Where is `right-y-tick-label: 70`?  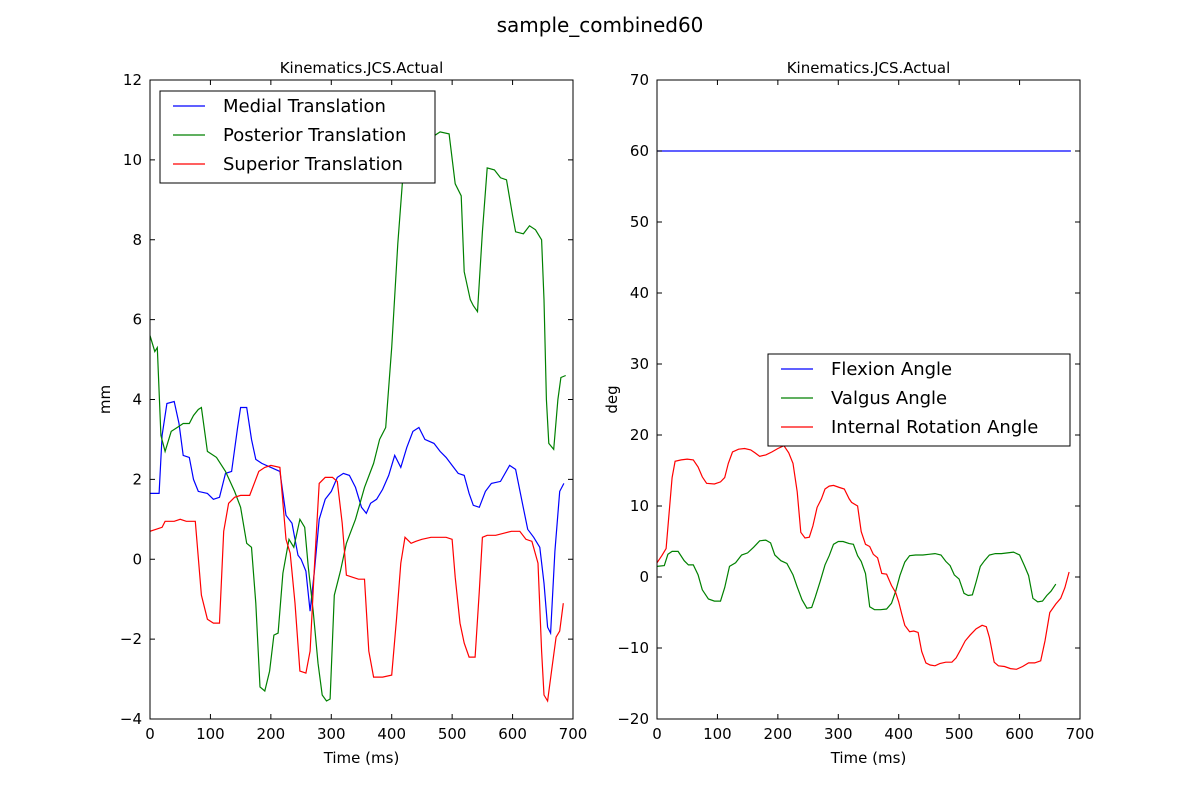
right-y-tick-label: 70 is located at coordinates (639, 80).